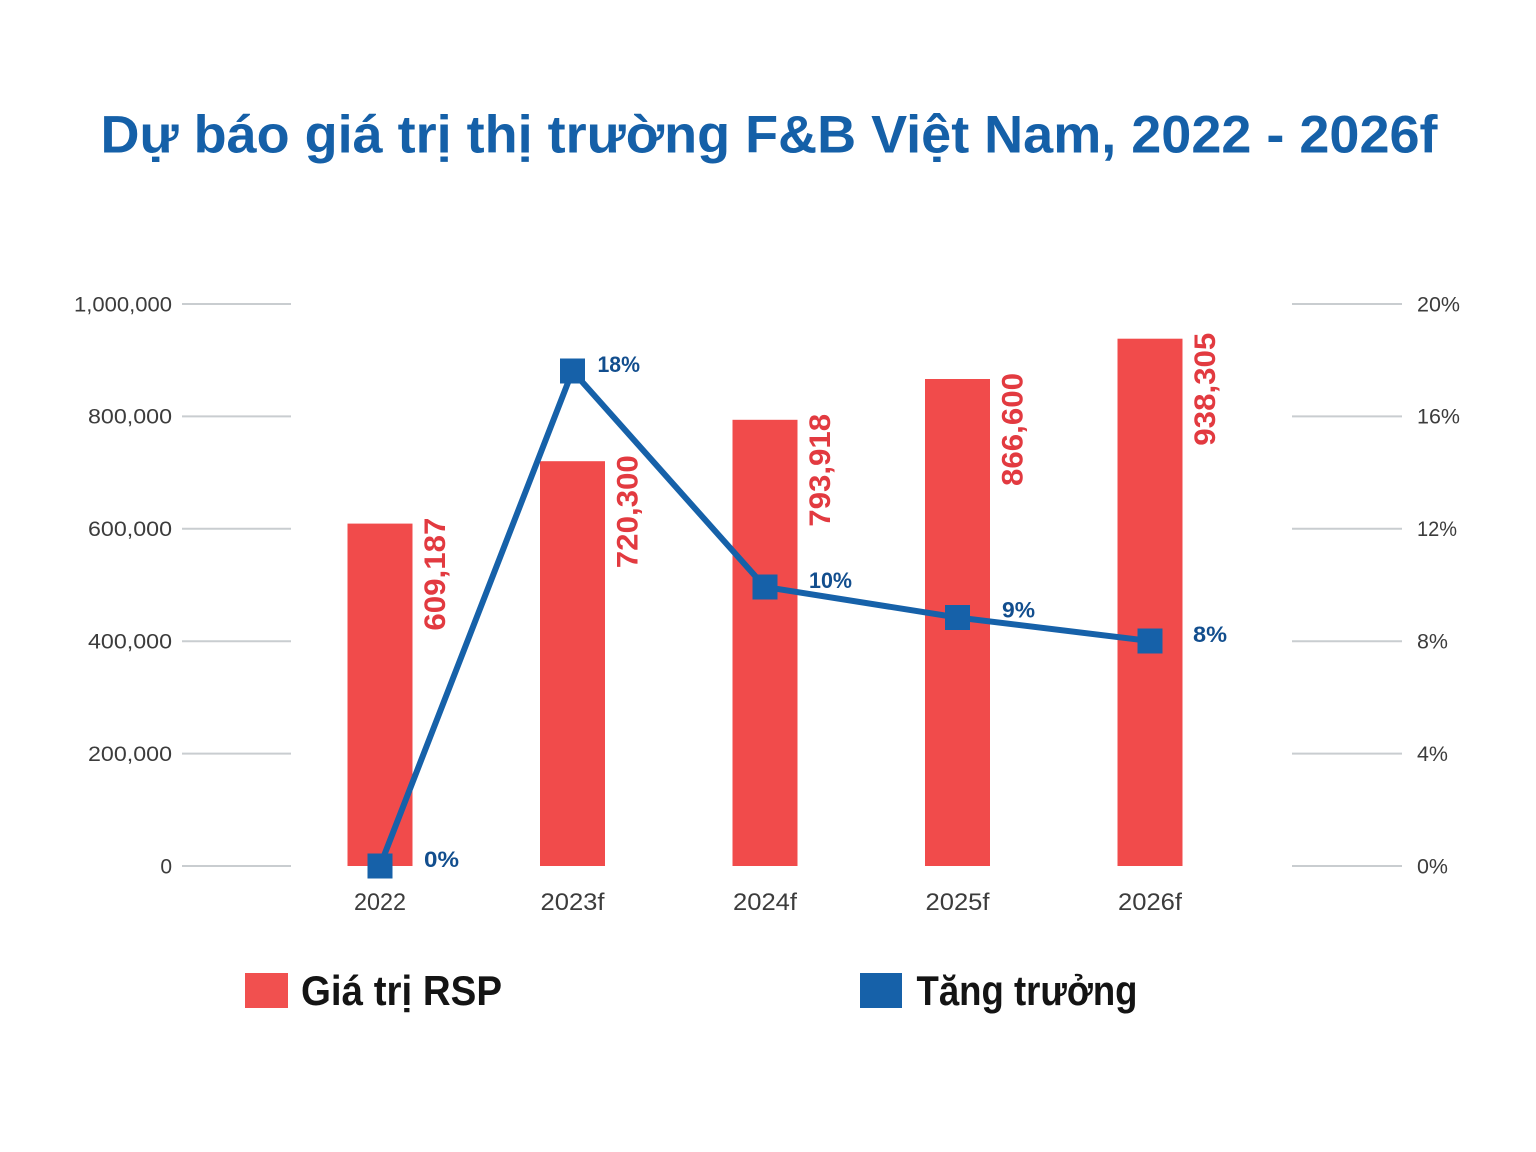 The height and width of the screenshot is (1152, 1536). I want to click on svg-text: 0, so click(166, 866).